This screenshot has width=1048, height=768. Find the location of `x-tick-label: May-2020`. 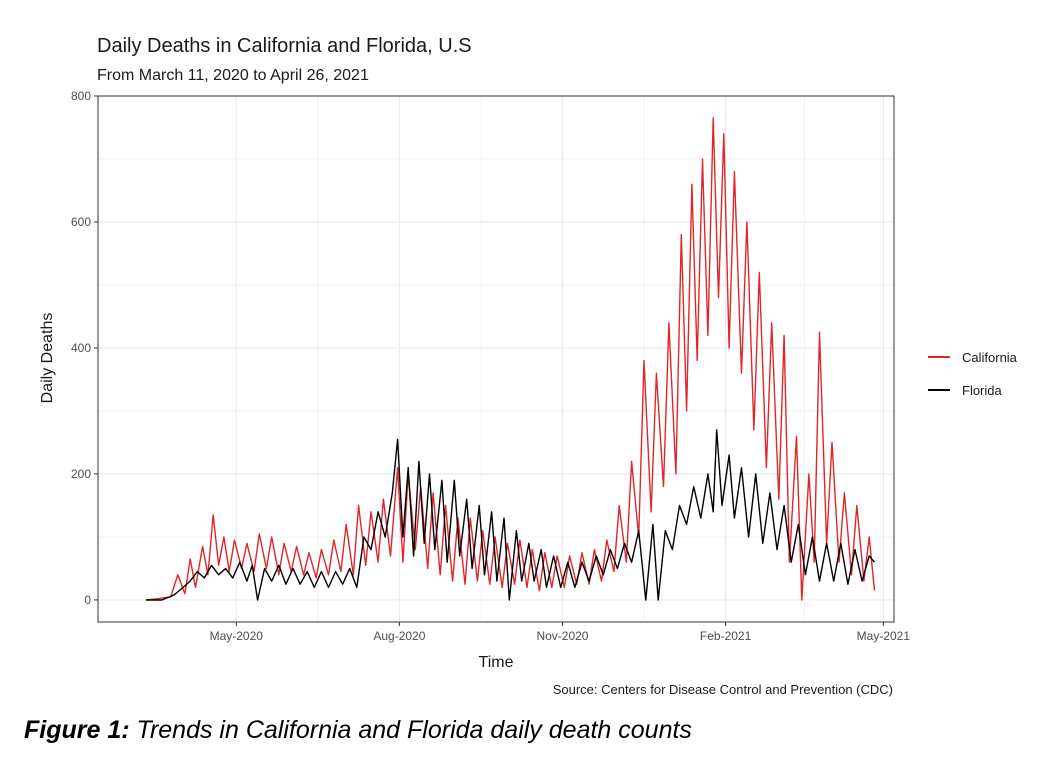

x-tick-label: May-2020 is located at coordinates (237, 636).